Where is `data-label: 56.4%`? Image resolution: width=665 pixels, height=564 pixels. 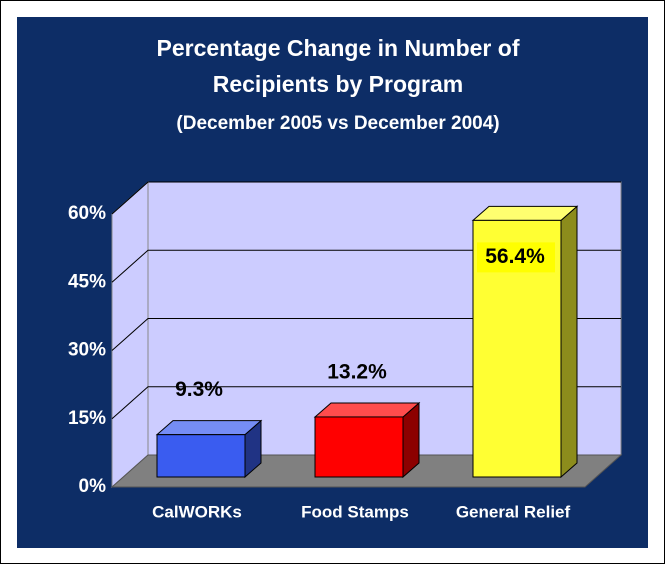
data-label: 56.4% is located at coordinates (515, 256).